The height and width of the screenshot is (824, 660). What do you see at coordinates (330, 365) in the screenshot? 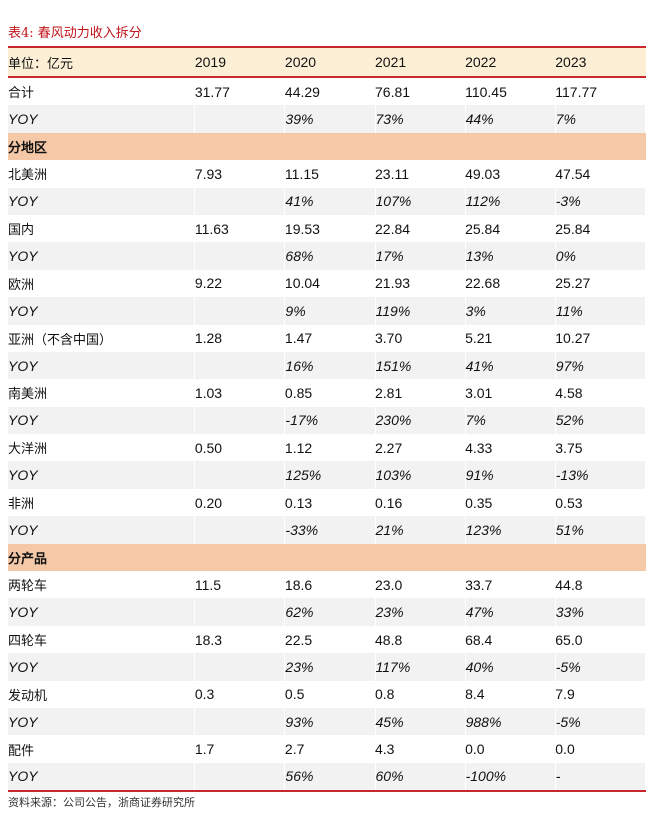
I see `table-cell: 16%` at bounding box center [330, 365].